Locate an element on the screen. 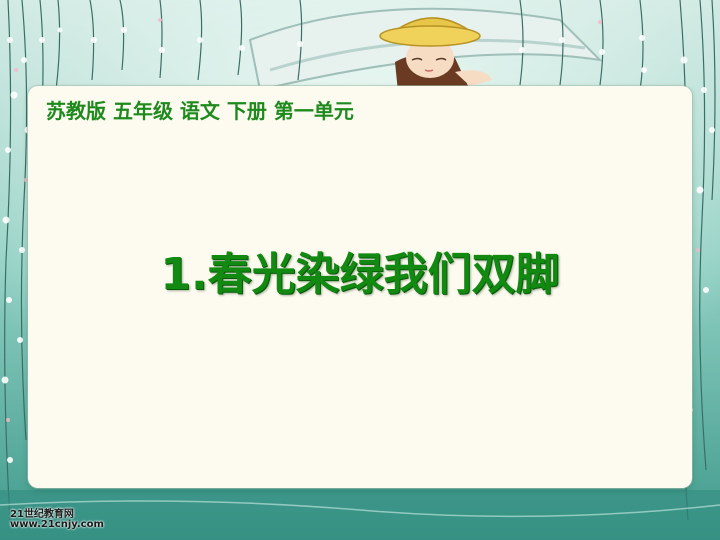 Image resolution: width=720 pixels, height=540 pixels. lesson-title: 1.春光染绿我们双脚 is located at coordinates (360, 274).